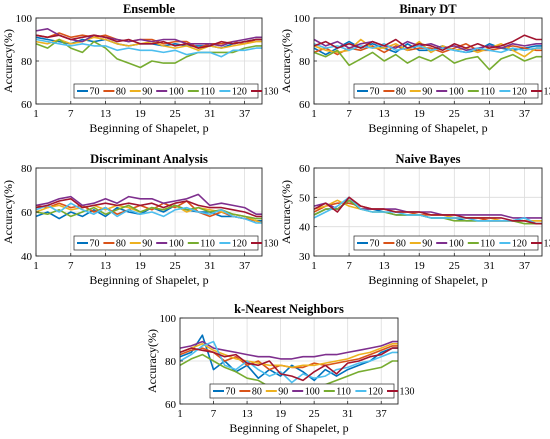 The height and width of the screenshot is (439, 550). What do you see at coordinates (27, 257) in the screenshot?
I see `y-tick-label: 40` at bounding box center [27, 257].